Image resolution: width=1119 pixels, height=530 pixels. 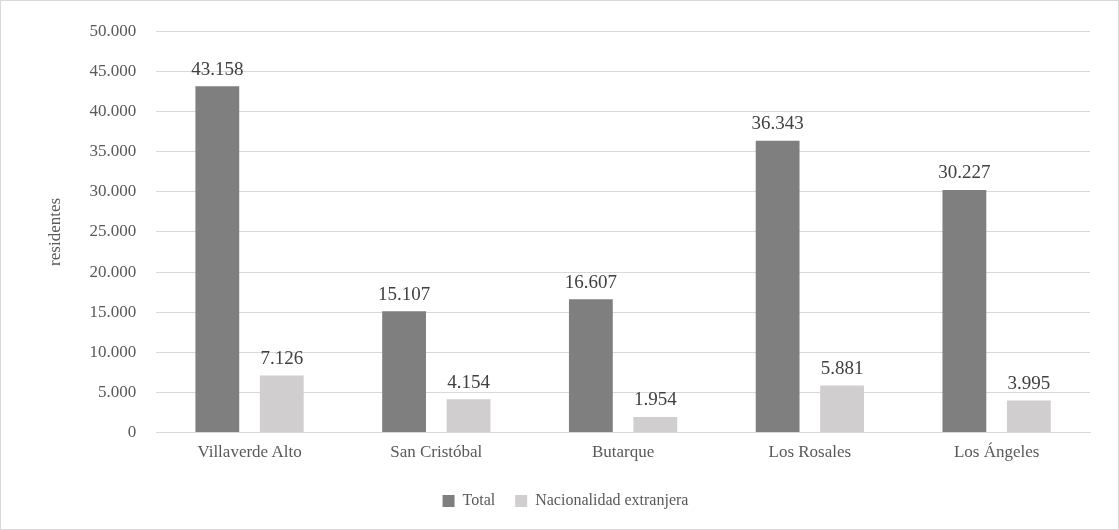 I want to click on data-label: 15.107, so click(x=404, y=293).